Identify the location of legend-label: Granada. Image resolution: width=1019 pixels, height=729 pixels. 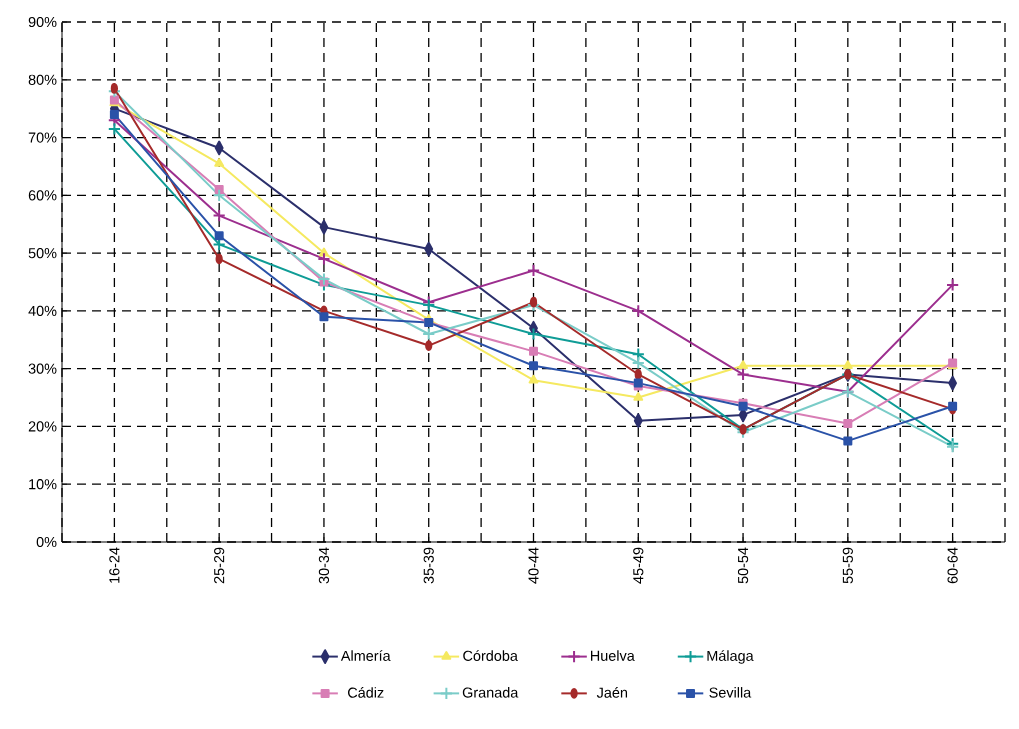
(490, 692).